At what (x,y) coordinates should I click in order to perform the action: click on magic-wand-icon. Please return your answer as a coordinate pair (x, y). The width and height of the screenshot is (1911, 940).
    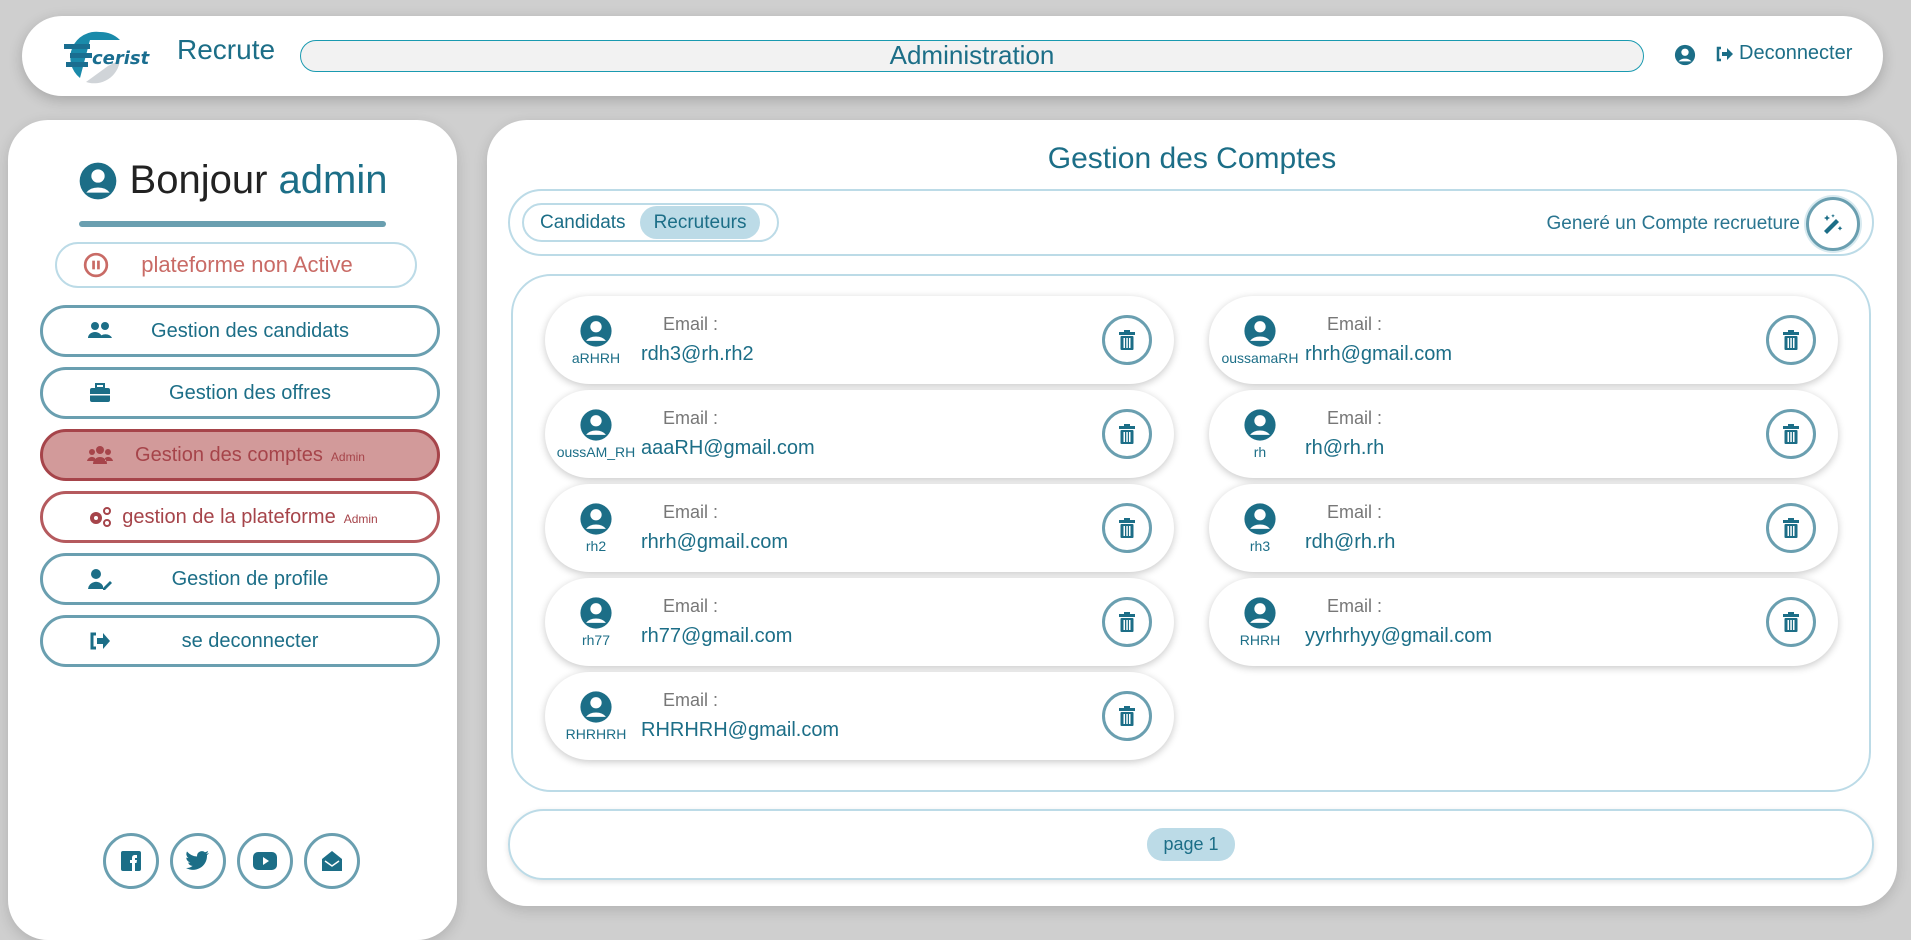
    Looking at the image, I should click on (1833, 224).